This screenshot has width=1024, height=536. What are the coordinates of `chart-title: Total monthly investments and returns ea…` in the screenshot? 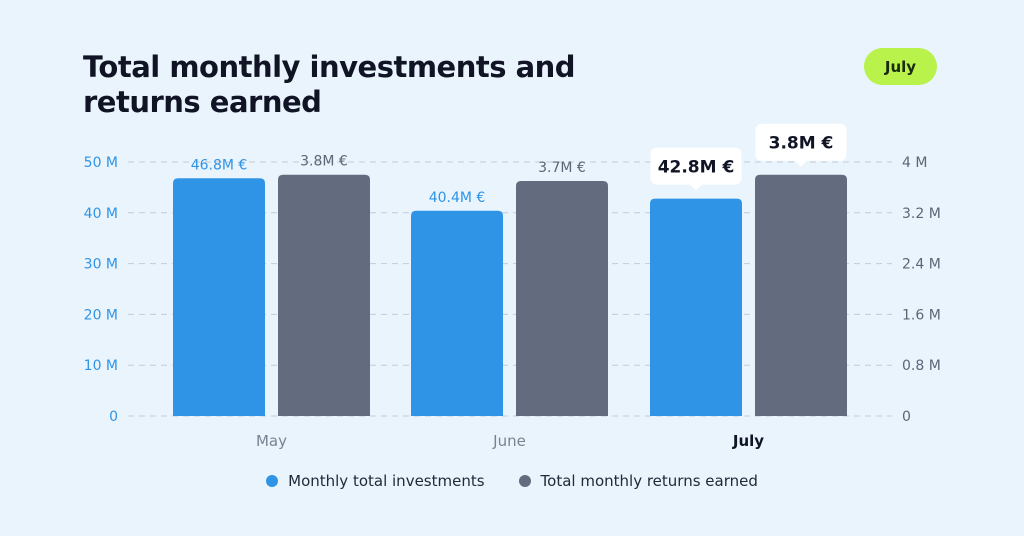 It's located at (329, 84).